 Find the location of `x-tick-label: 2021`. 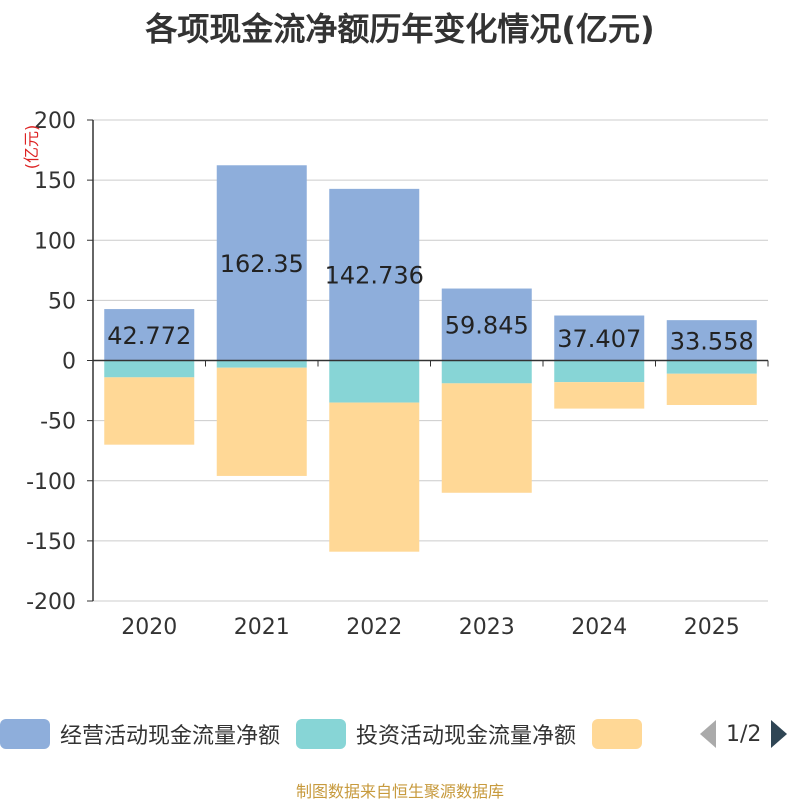

x-tick-label: 2021 is located at coordinates (262, 627).